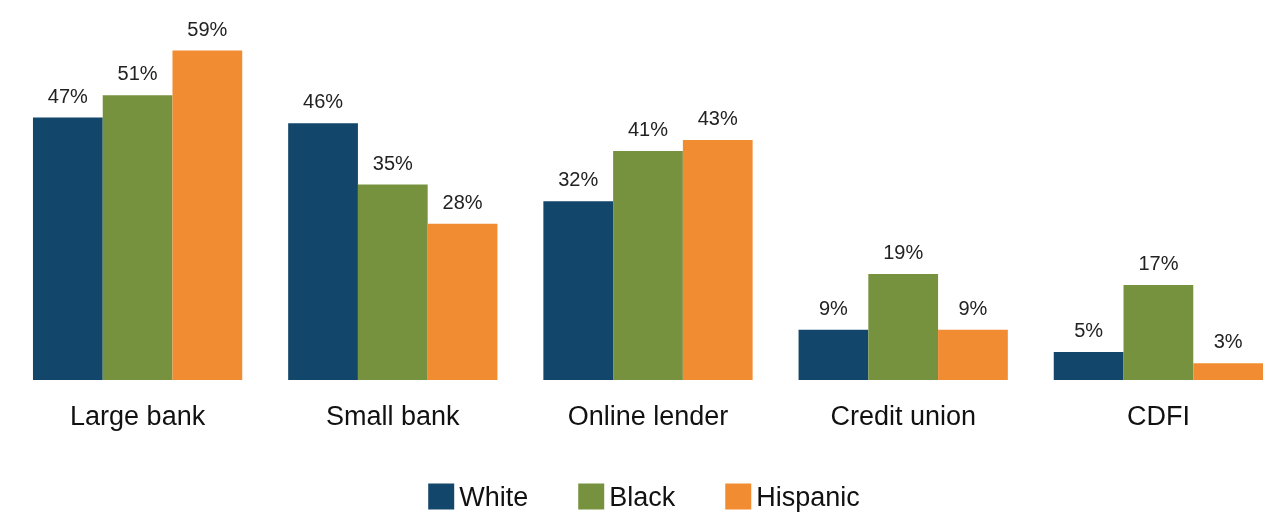  Describe the element at coordinates (642, 496) in the screenshot. I see `legend-label: Black` at that location.